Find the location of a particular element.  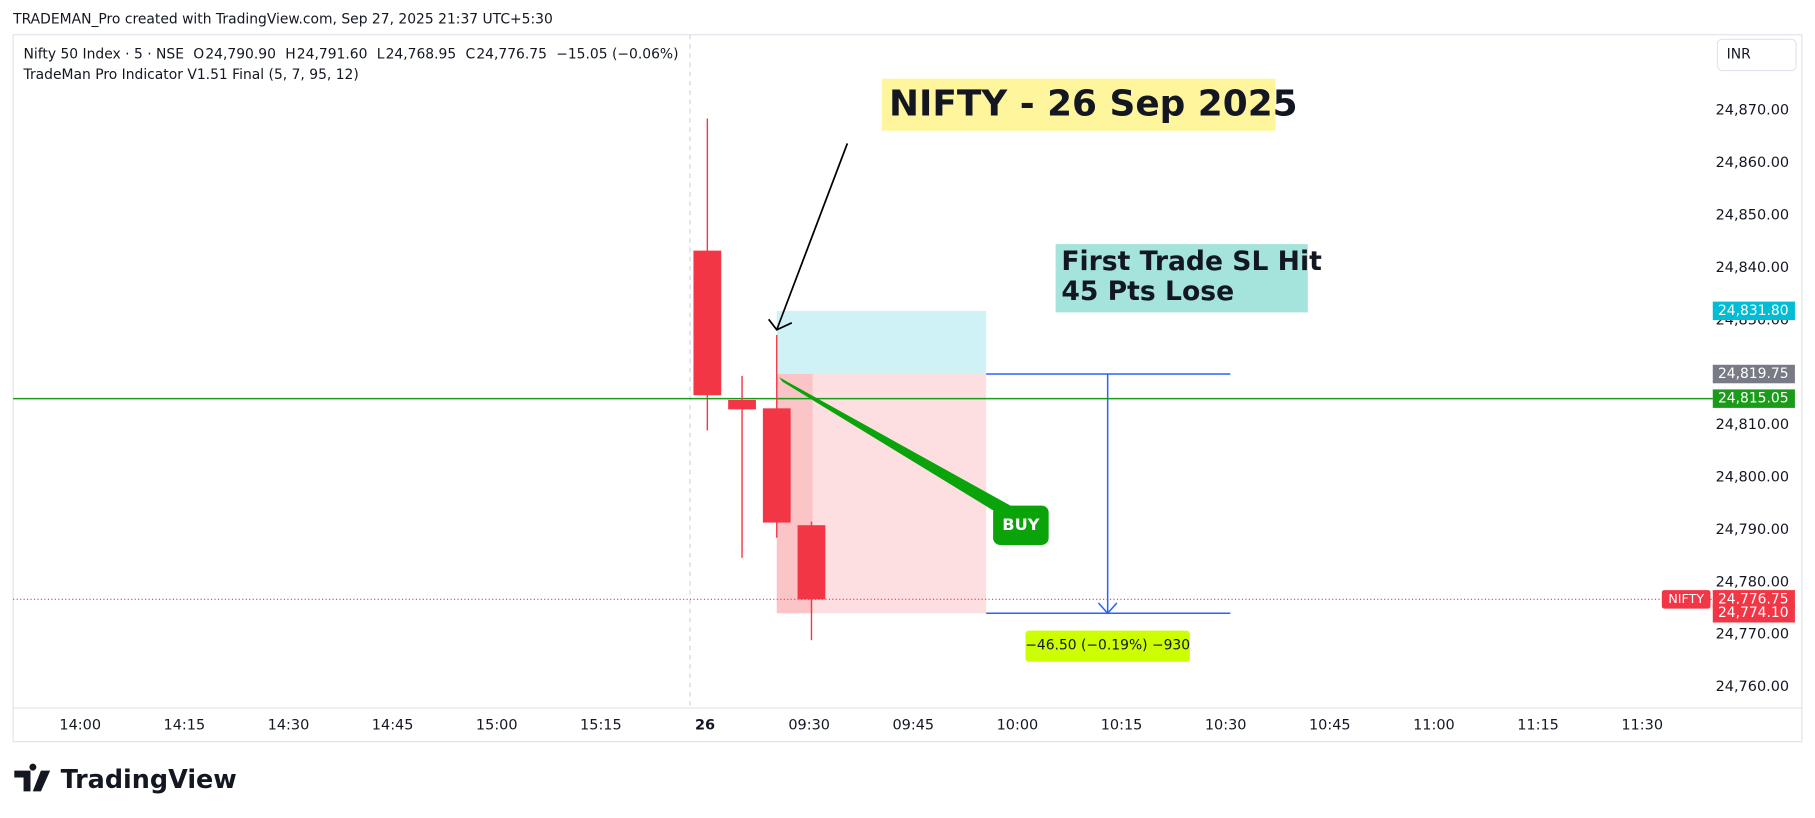

legend-key: C is located at coordinates (470, 54).